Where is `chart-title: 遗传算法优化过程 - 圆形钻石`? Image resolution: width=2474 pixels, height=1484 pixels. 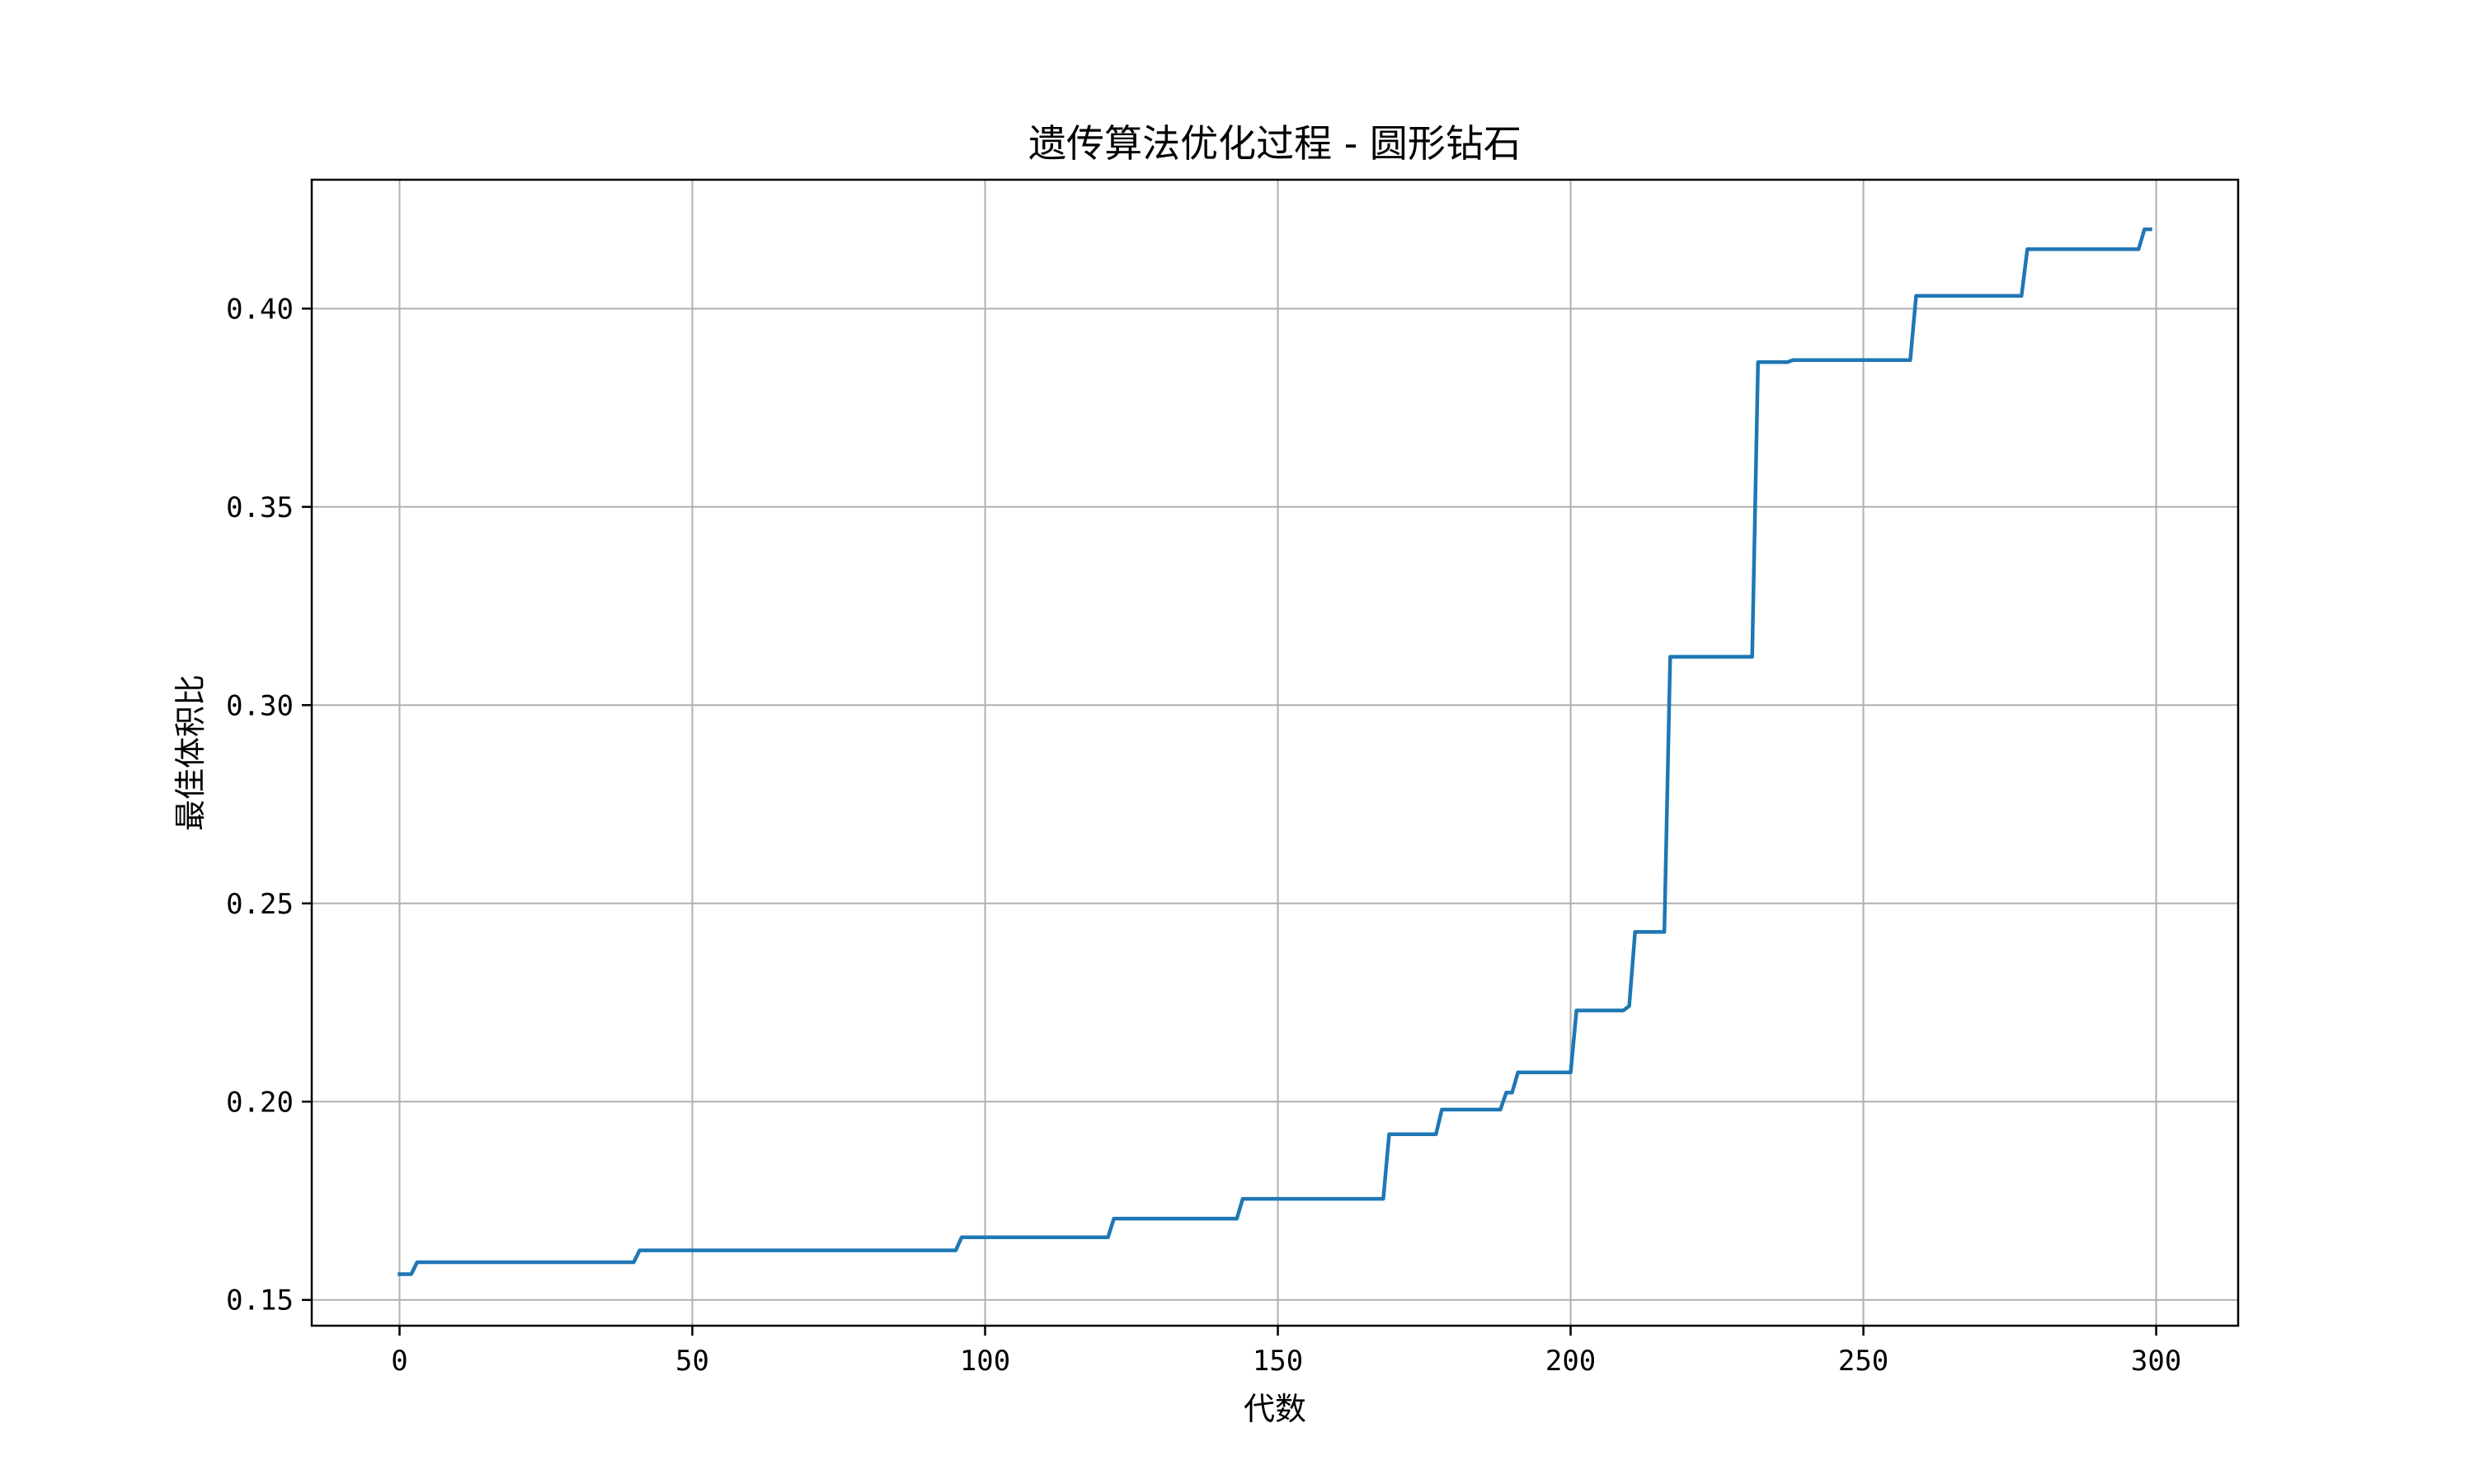
chart-title: 遗传算法优化过程 - 圆形钻石 is located at coordinates (1275, 143).